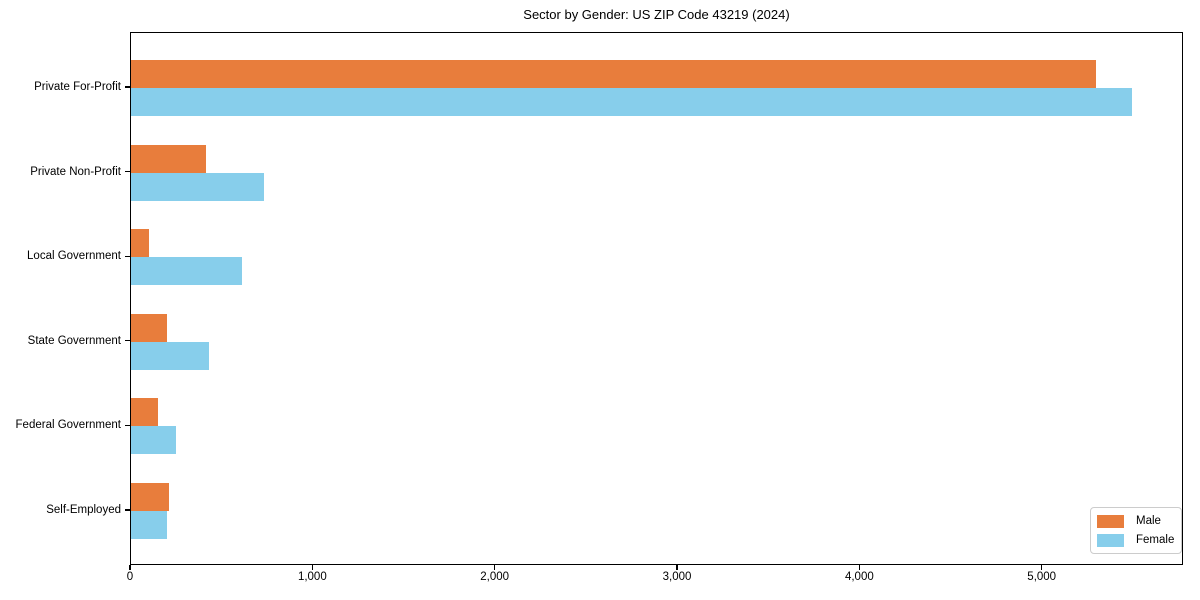  I want to click on bar-female-private-for-profit, so click(631, 102).